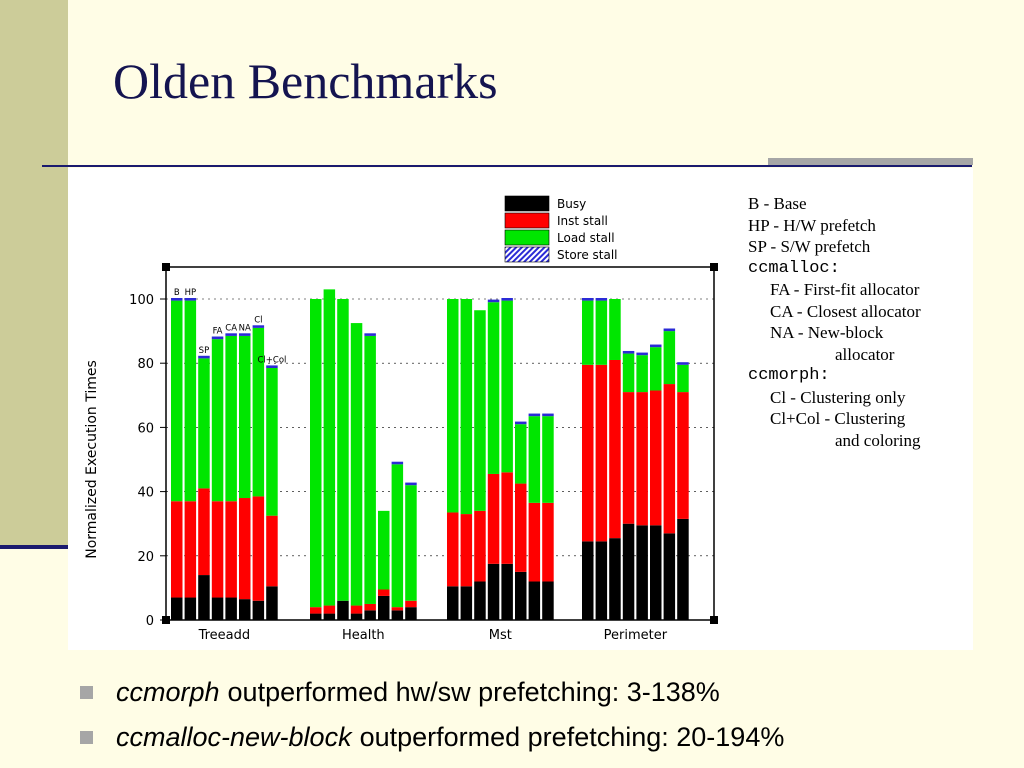 The height and width of the screenshot is (768, 1024). What do you see at coordinates (827, 332) in the screenshot?
I see `key-line: NA - New-block` at bounding box center [827, 332].